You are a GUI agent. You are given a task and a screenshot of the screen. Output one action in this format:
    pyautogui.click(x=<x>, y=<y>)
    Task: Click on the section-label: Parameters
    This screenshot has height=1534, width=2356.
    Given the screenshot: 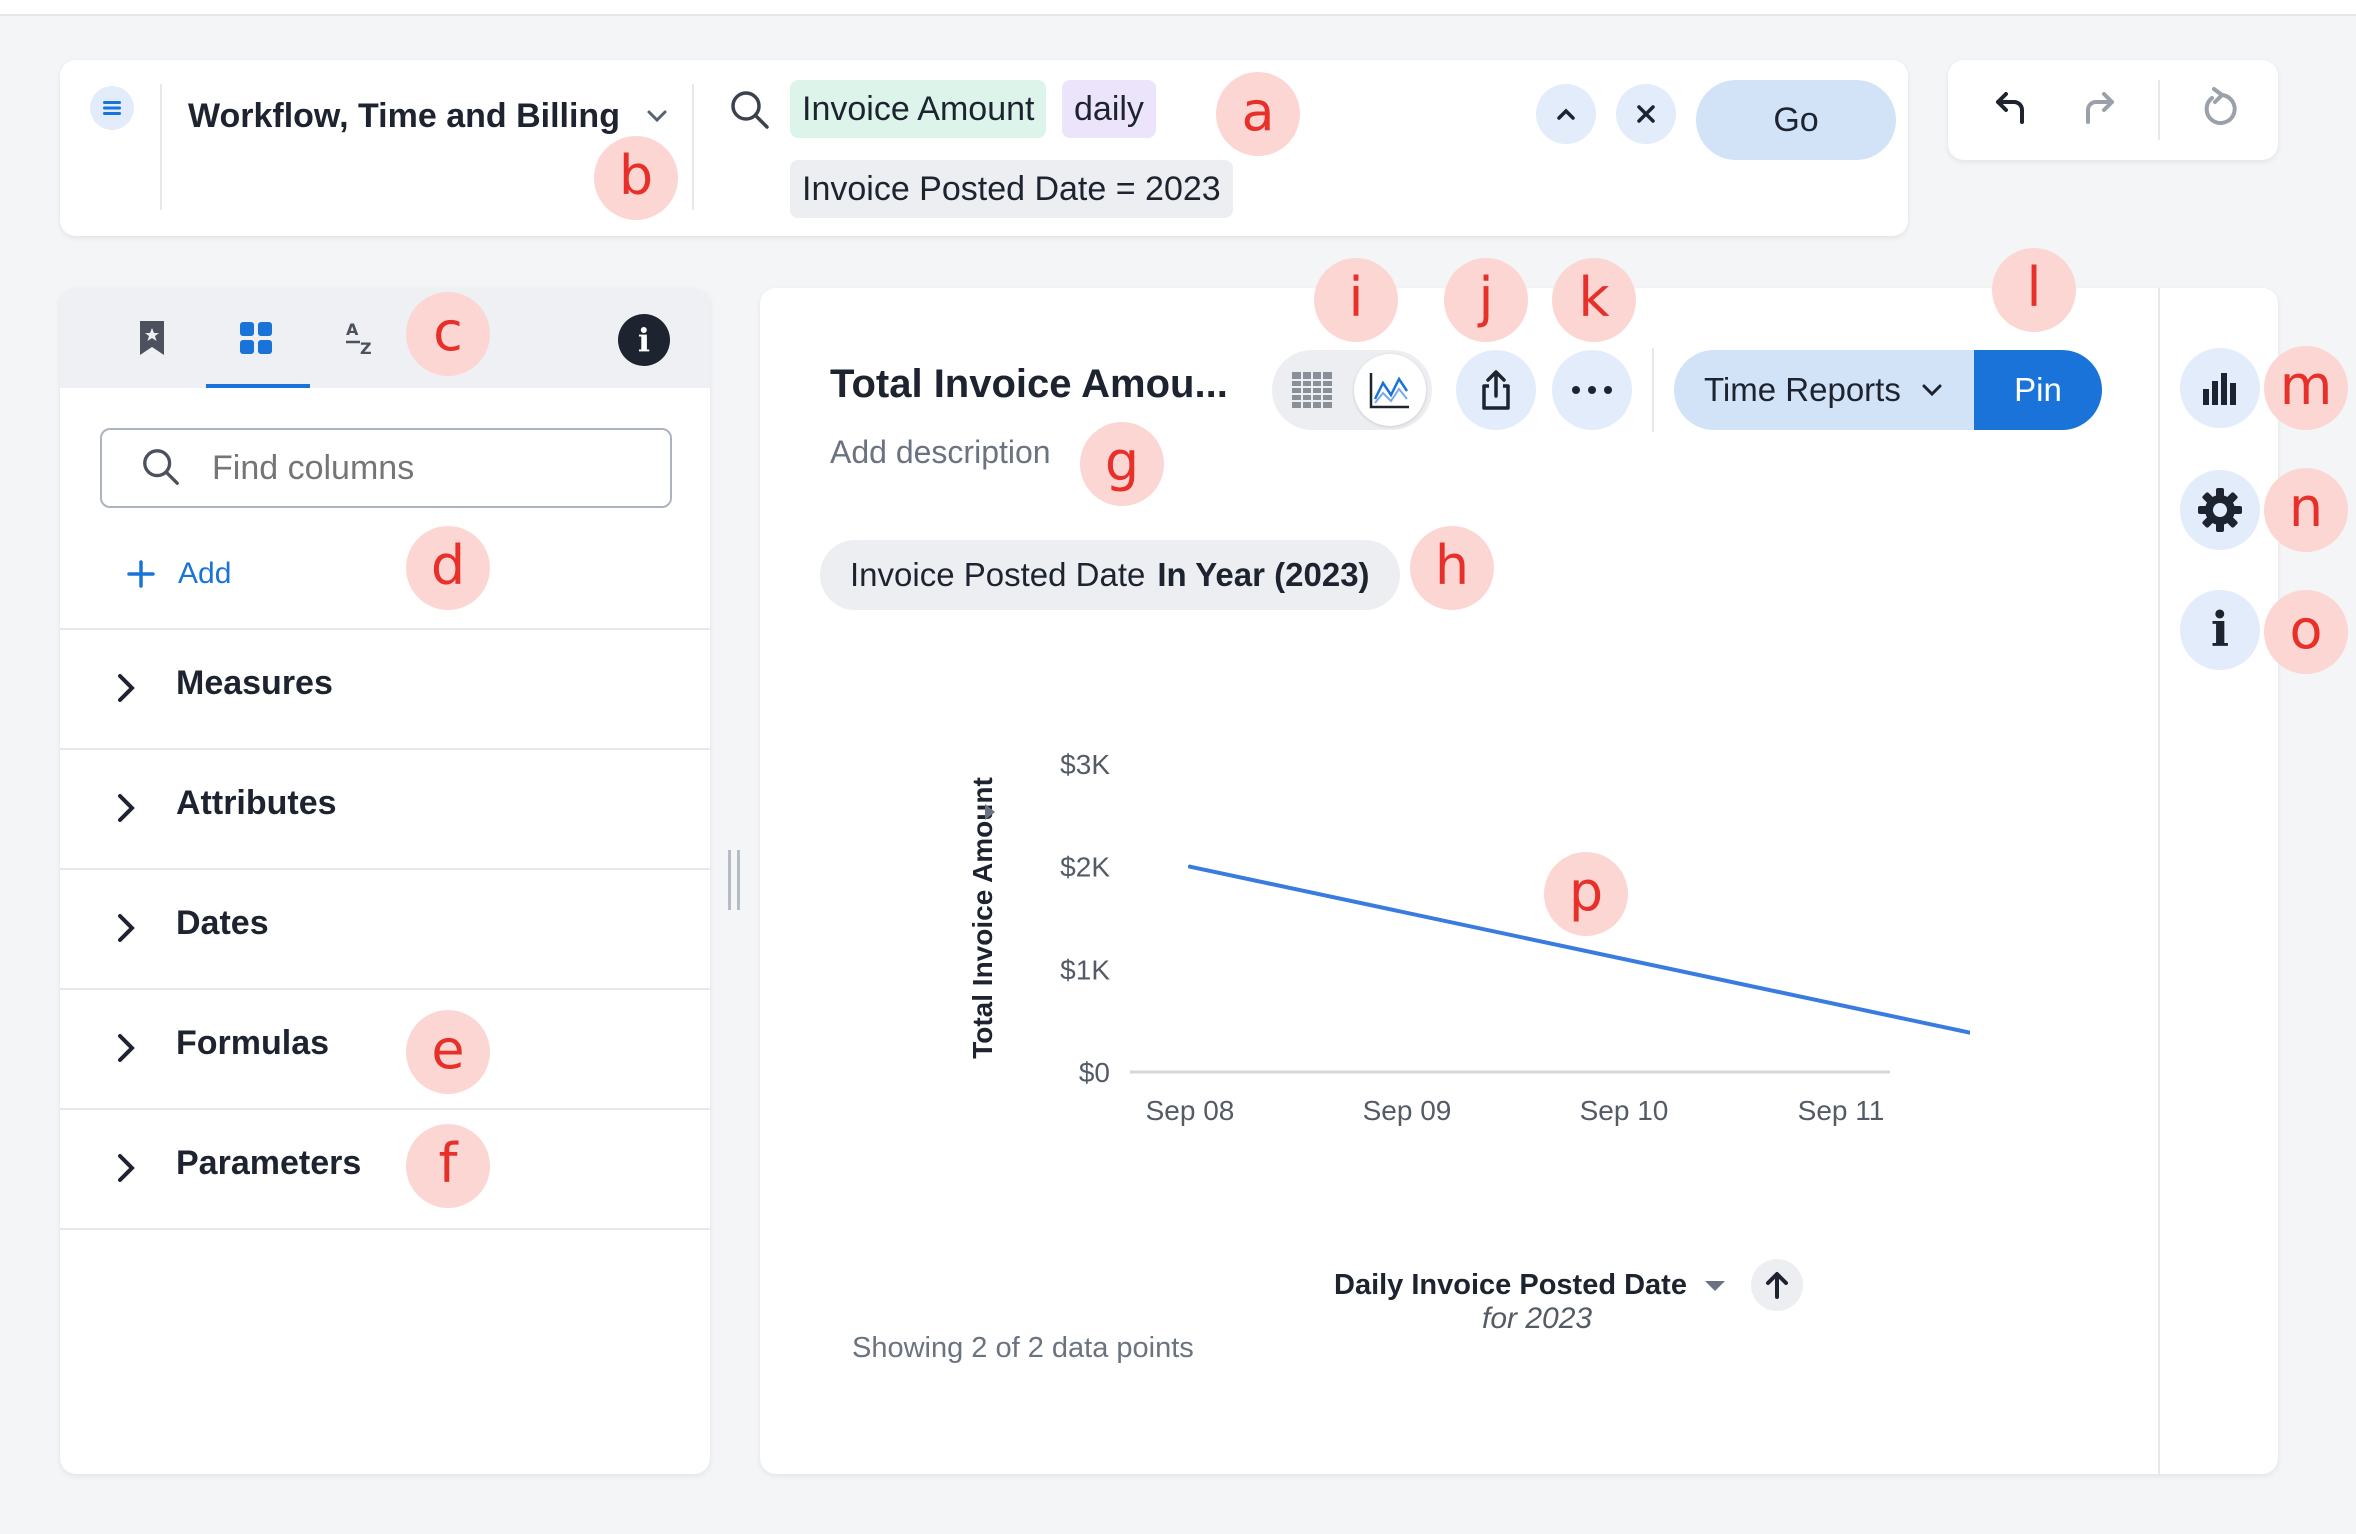 What is the action you would take?
    pyautogui.click(x=269, y=1163)
    